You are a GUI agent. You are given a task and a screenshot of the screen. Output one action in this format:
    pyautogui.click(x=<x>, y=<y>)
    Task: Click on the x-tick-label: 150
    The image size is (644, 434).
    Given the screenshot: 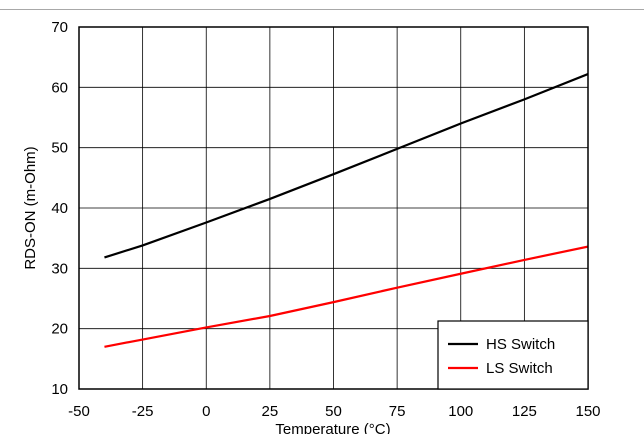 What is the action you would take?
    pyautogui.click(x=587, y=411)
    